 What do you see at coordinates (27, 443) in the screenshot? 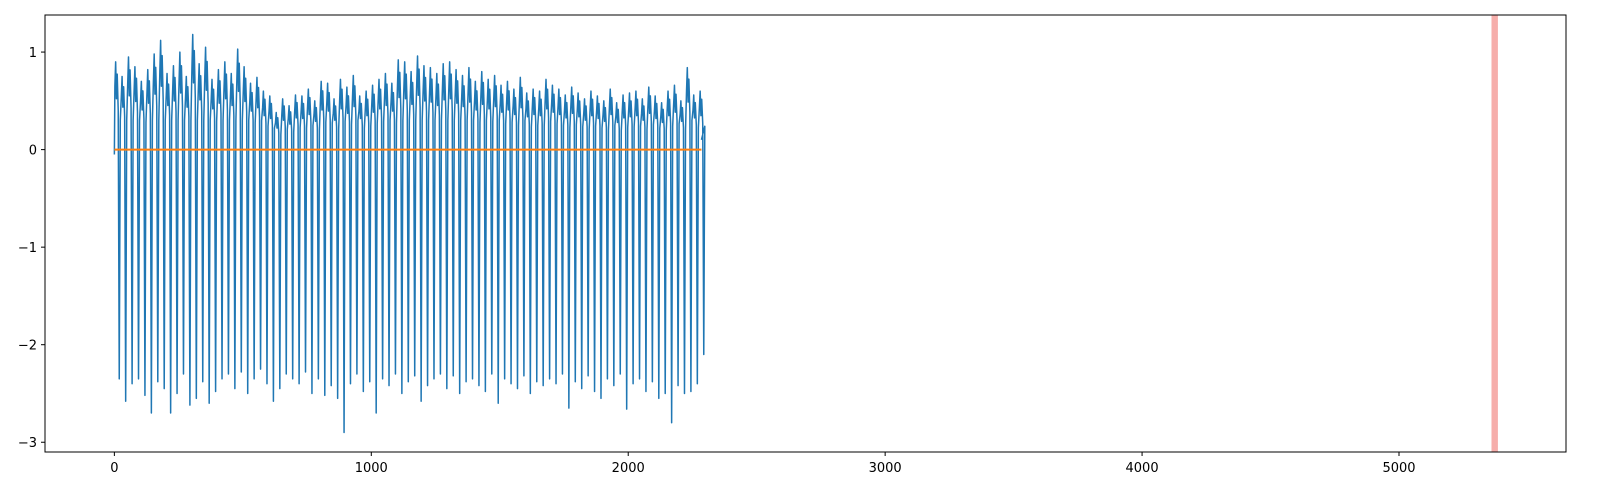
I see `y-tick-label: −3` at bounding box center [27, 443].